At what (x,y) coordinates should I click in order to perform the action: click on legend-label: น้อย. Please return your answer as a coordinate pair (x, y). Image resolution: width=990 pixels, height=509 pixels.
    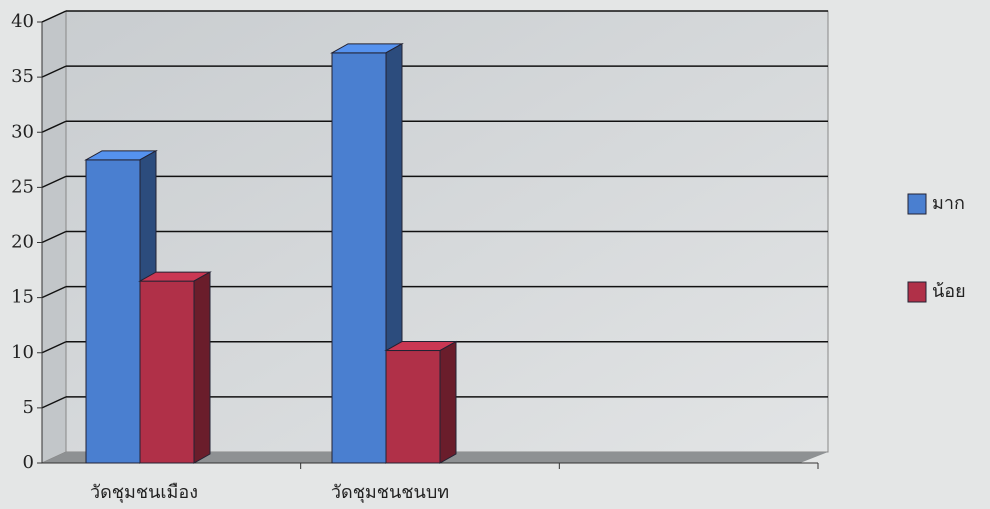
    Looking at the image, I should click on (949, 291).